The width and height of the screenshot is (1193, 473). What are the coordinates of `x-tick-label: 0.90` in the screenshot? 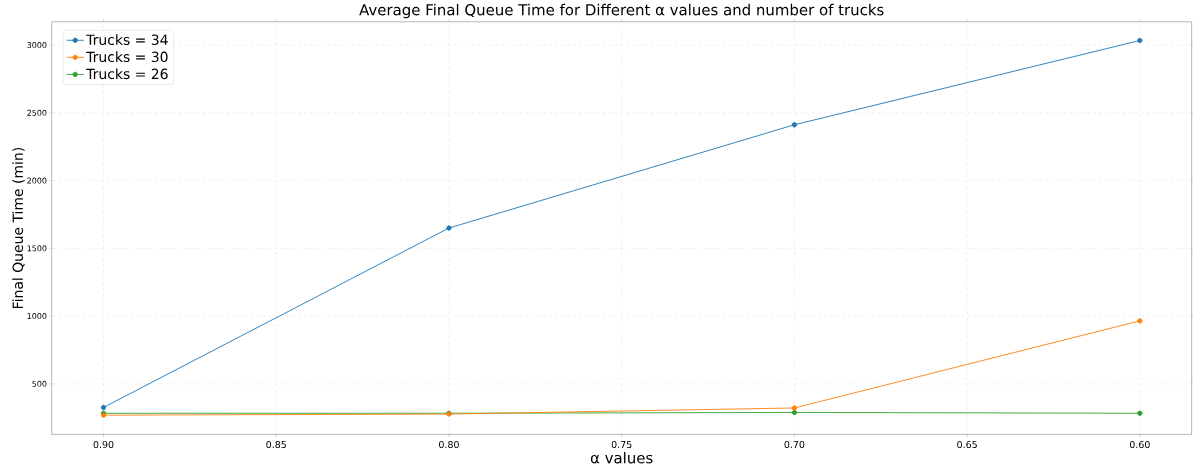 It's located at (103, 444).